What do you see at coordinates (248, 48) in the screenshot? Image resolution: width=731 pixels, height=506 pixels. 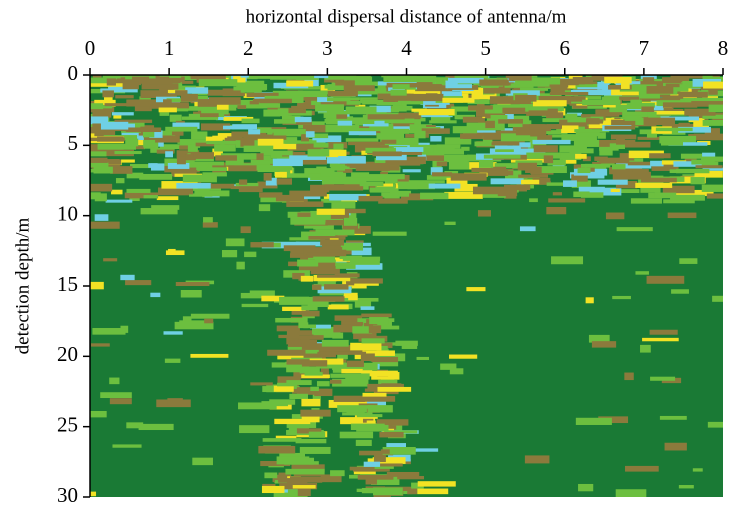 I see `x-tick-label: 2` at bounding box center [248, 48].